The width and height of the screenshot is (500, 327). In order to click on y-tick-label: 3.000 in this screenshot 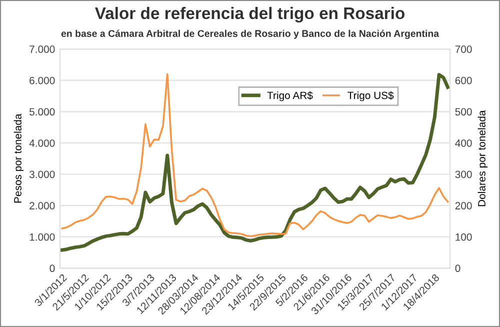, I will do `click(42, 174)`.